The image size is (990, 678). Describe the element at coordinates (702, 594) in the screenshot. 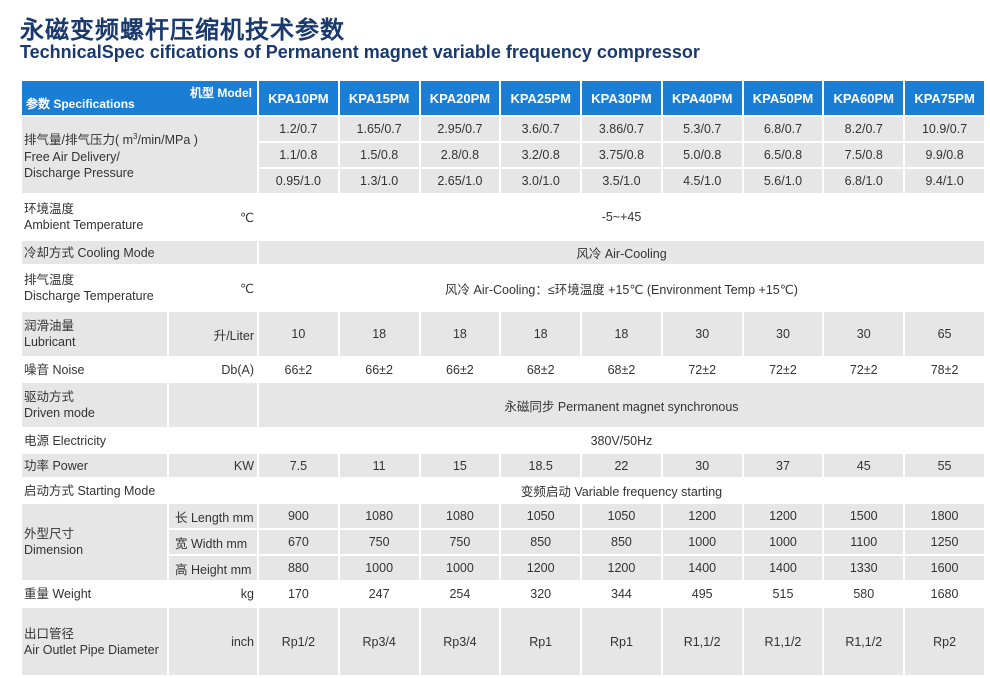

I see `weight-cell: 495` at that location.